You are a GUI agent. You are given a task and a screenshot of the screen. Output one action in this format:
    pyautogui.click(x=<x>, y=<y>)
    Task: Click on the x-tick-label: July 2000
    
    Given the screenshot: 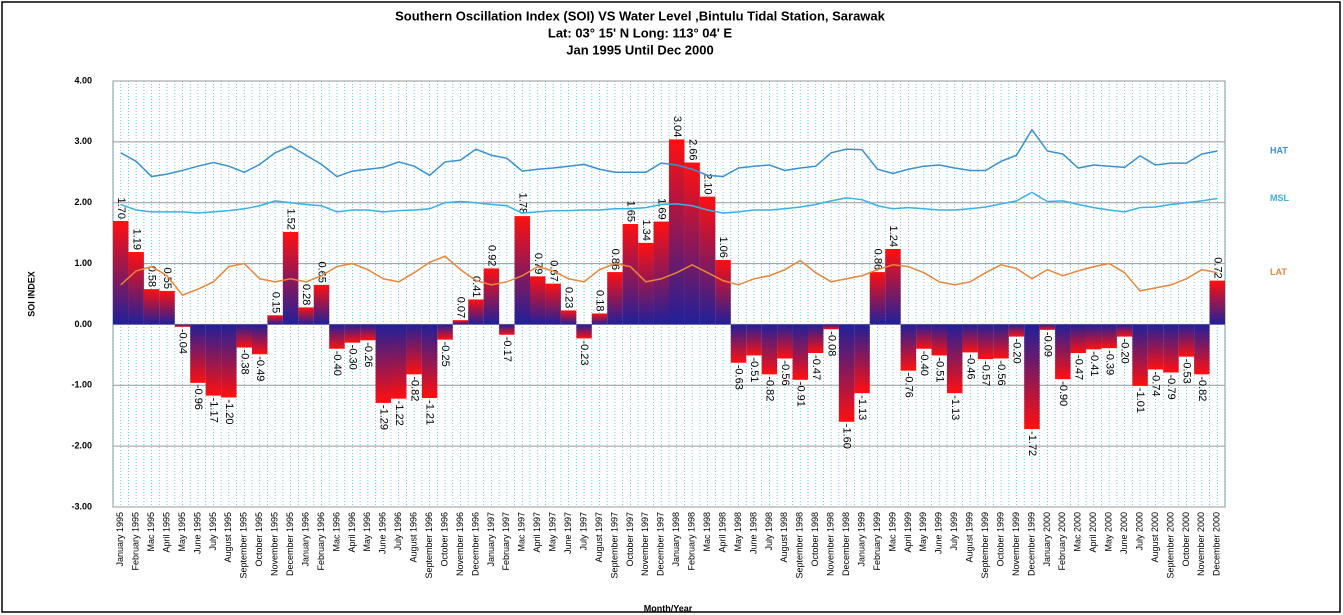 What is the action you would take?
    pyautogui.click(x=1139, y=531)
    